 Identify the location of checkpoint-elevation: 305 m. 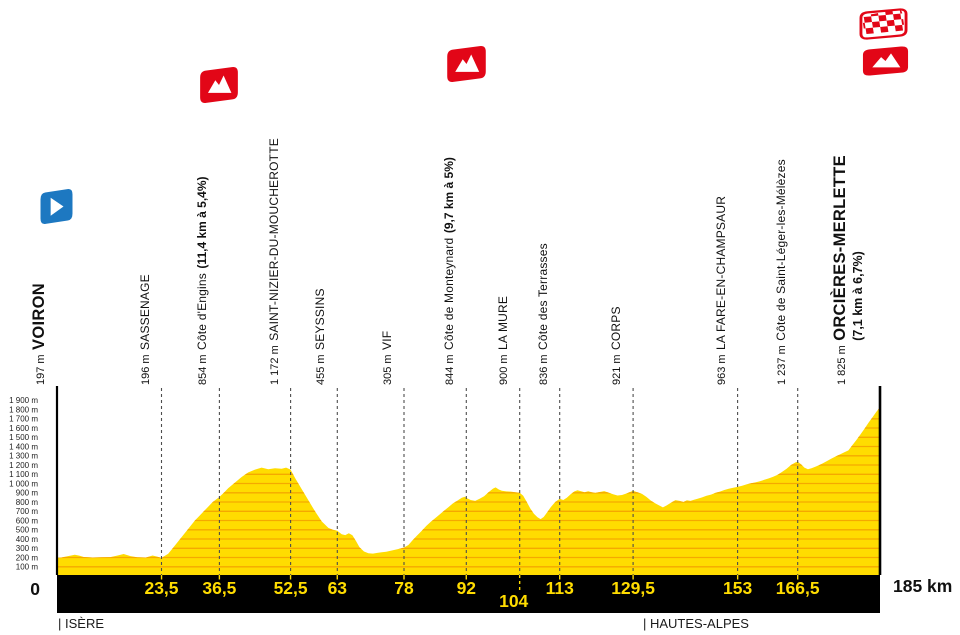
(388, 369).